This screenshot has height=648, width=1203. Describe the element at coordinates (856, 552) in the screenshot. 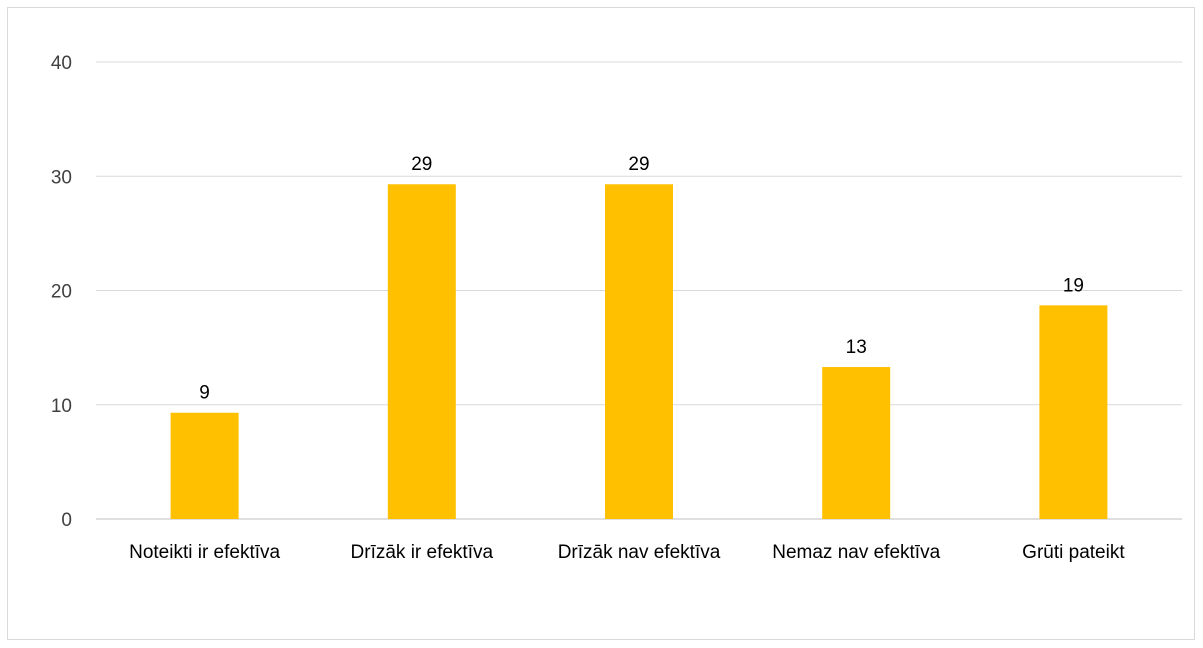

I see `category-label: Nemaz nav efektīva` at that location.